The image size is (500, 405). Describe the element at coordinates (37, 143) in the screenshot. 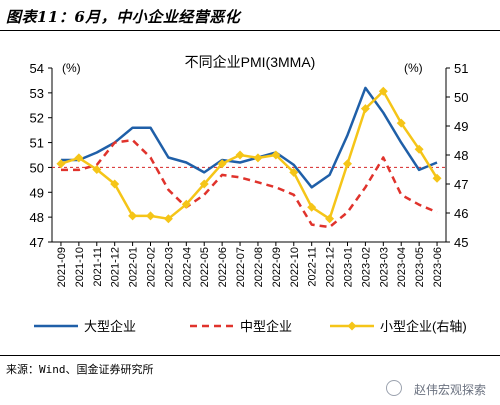

I see `left-tick-label: 51` at that location.